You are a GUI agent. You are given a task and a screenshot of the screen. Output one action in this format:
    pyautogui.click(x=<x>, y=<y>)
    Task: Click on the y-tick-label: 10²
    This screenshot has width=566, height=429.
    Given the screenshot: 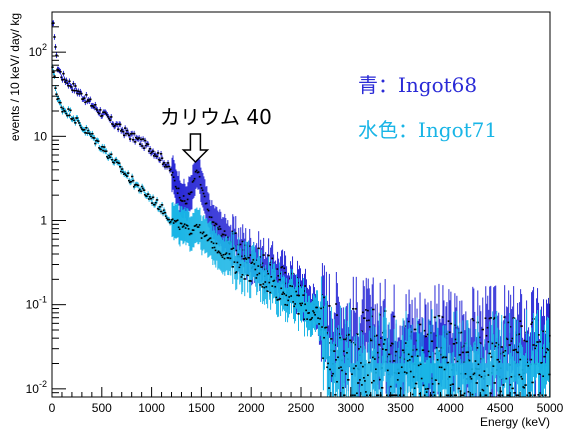 What is the action you would take?
    pyautogui.click(x=38, y=50)
    